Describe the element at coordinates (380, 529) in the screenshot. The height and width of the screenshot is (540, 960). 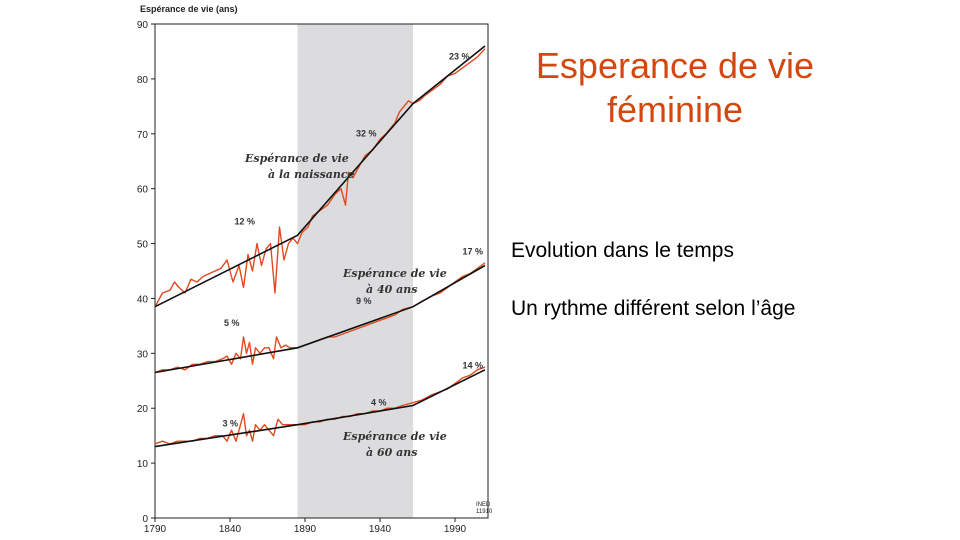
I see `x-tick-label: 1940` at that location.